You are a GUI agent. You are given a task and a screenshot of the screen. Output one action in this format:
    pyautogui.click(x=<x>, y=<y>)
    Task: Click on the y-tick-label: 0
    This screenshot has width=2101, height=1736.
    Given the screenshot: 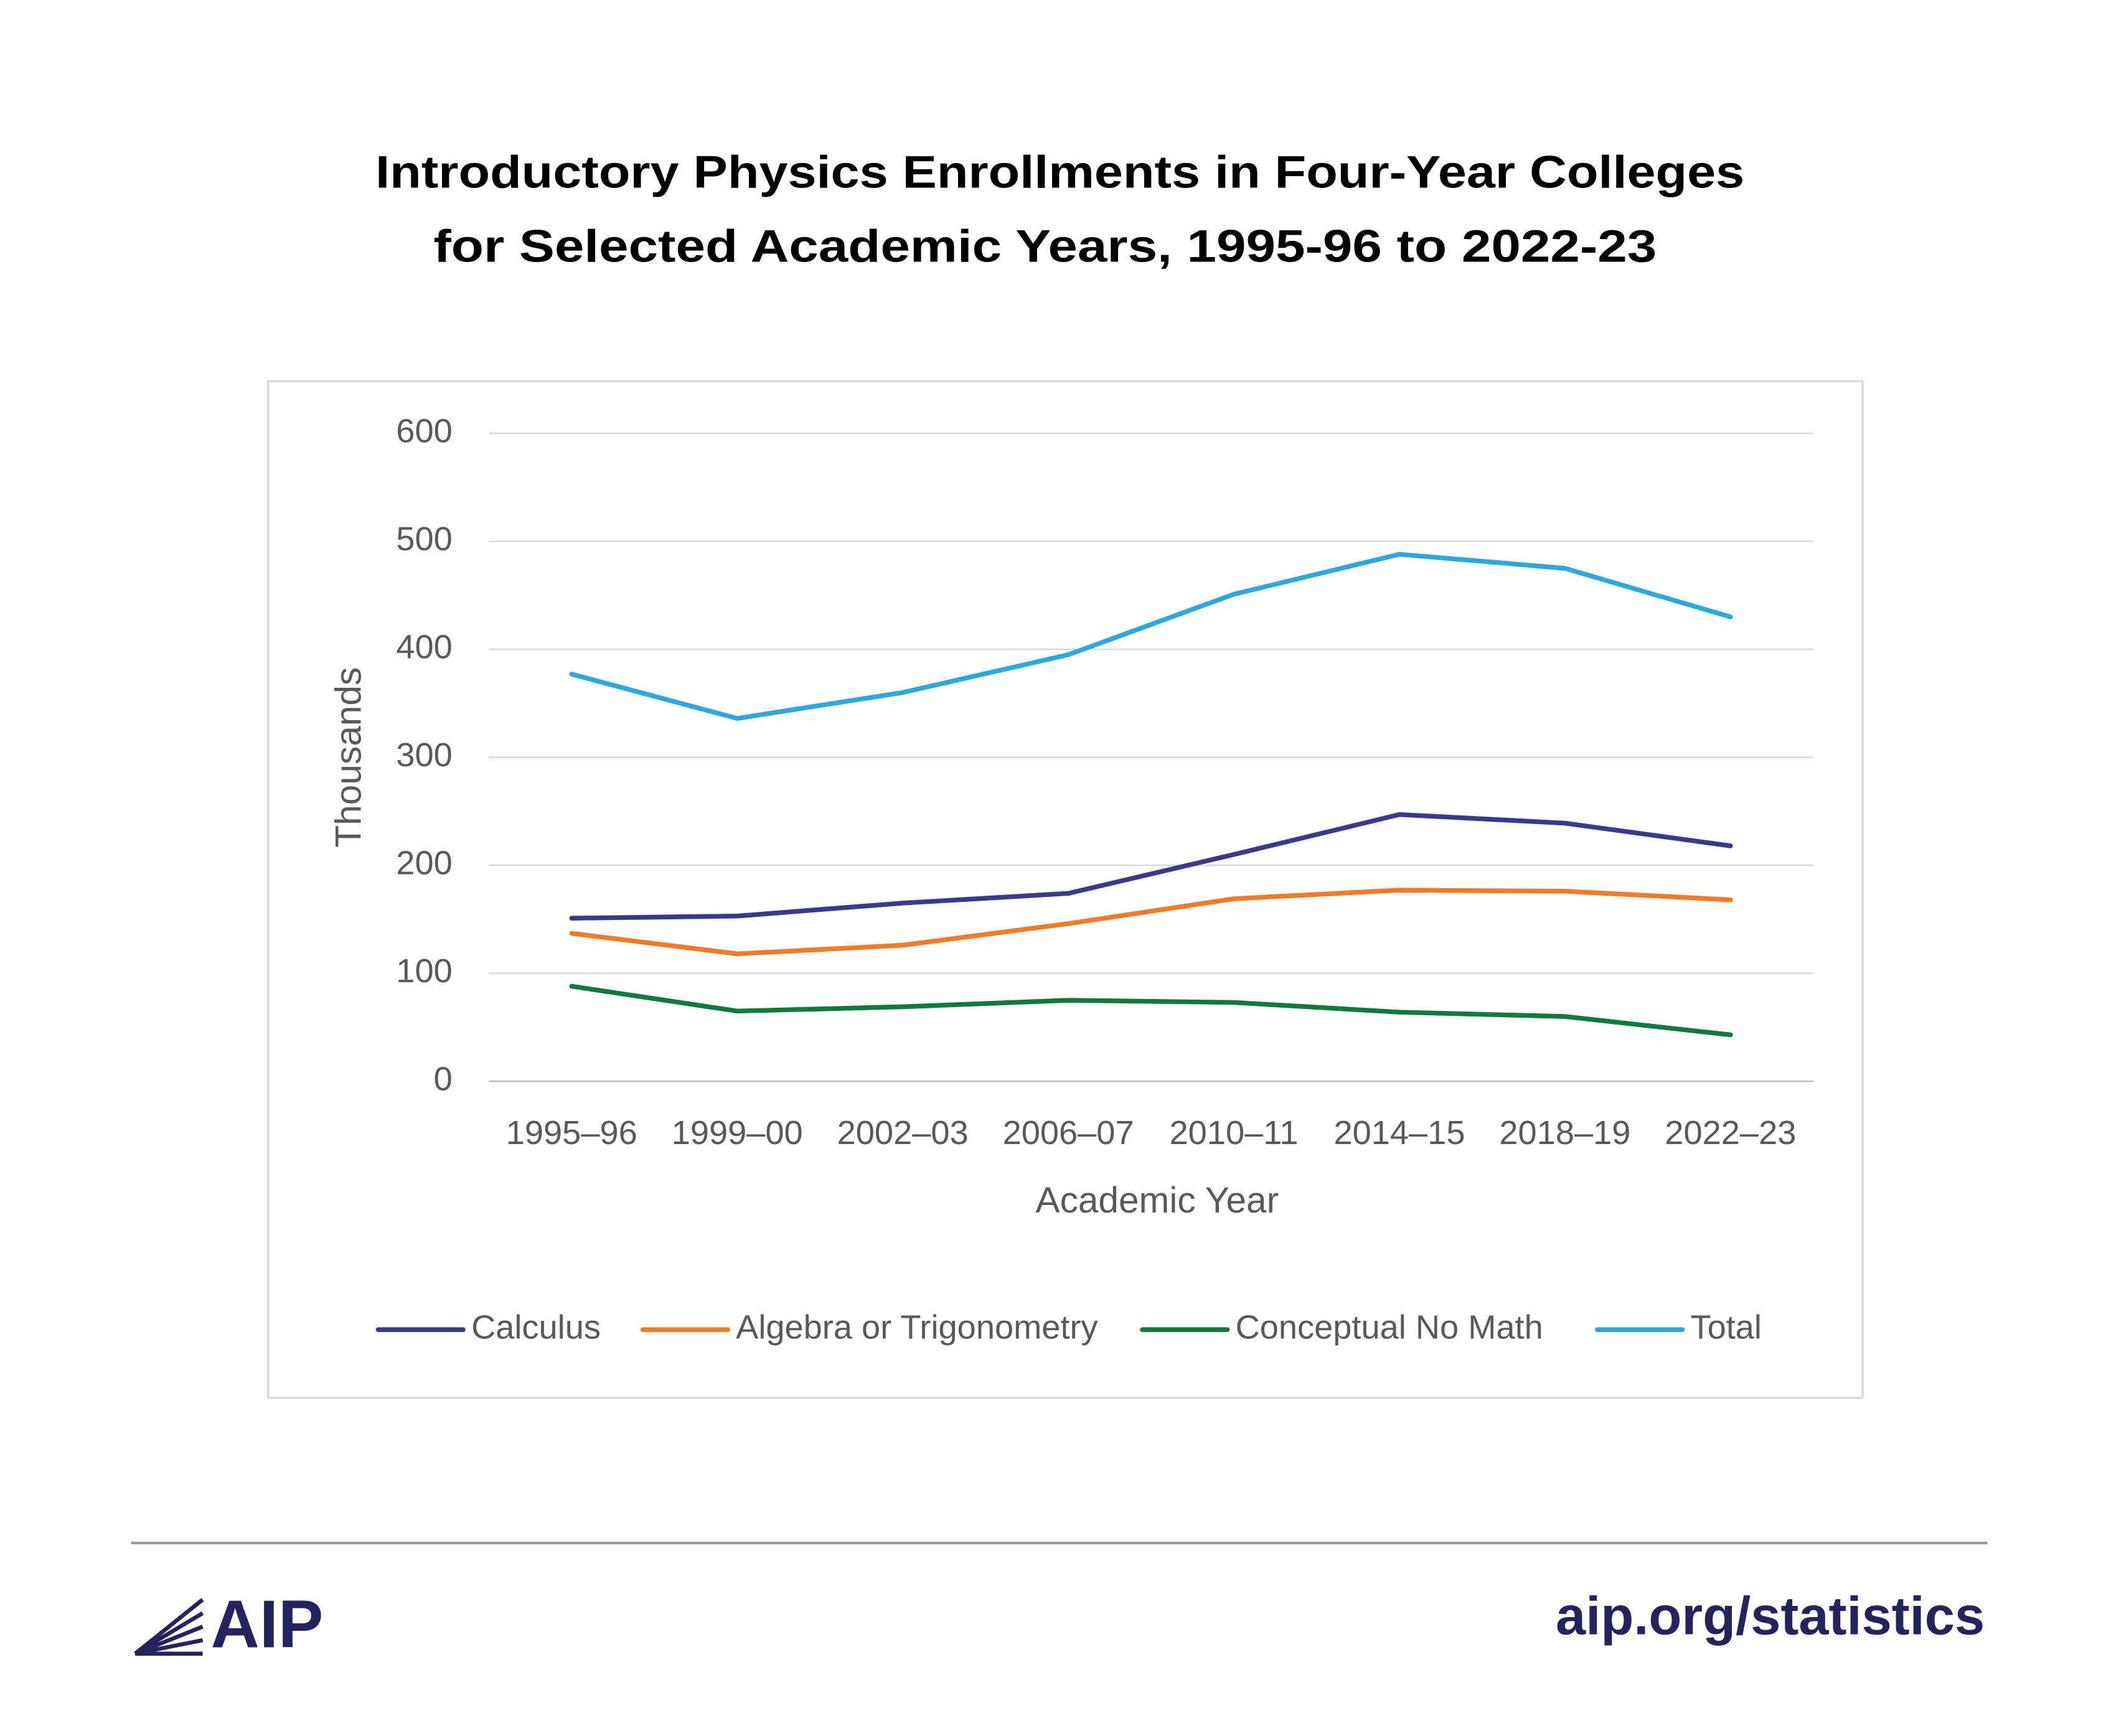 What is the action you would take?
    pyautogui.click(x=443, y=1078)
    